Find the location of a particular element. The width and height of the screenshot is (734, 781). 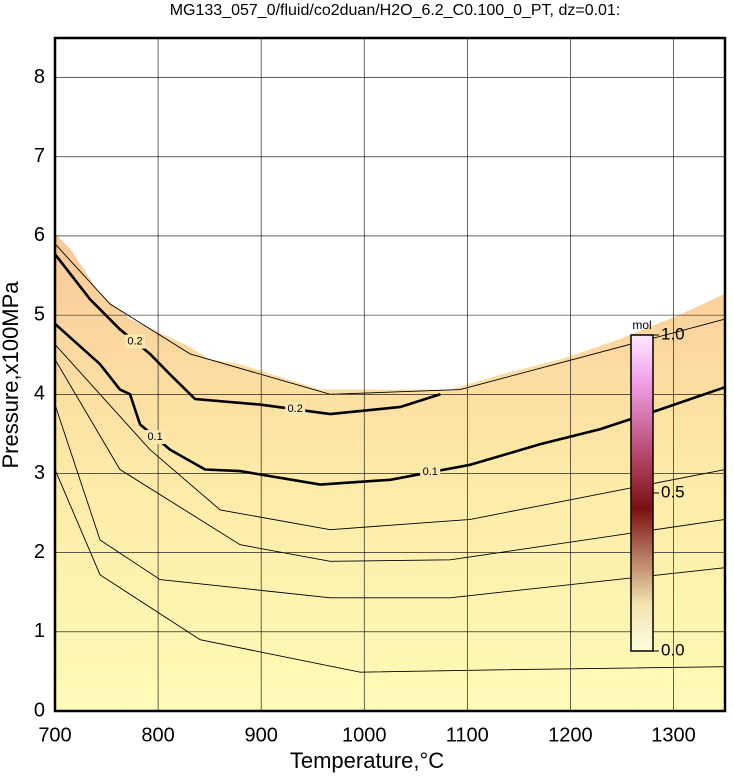

x-tick-label: 1100 is located at coordinates (467, 735).